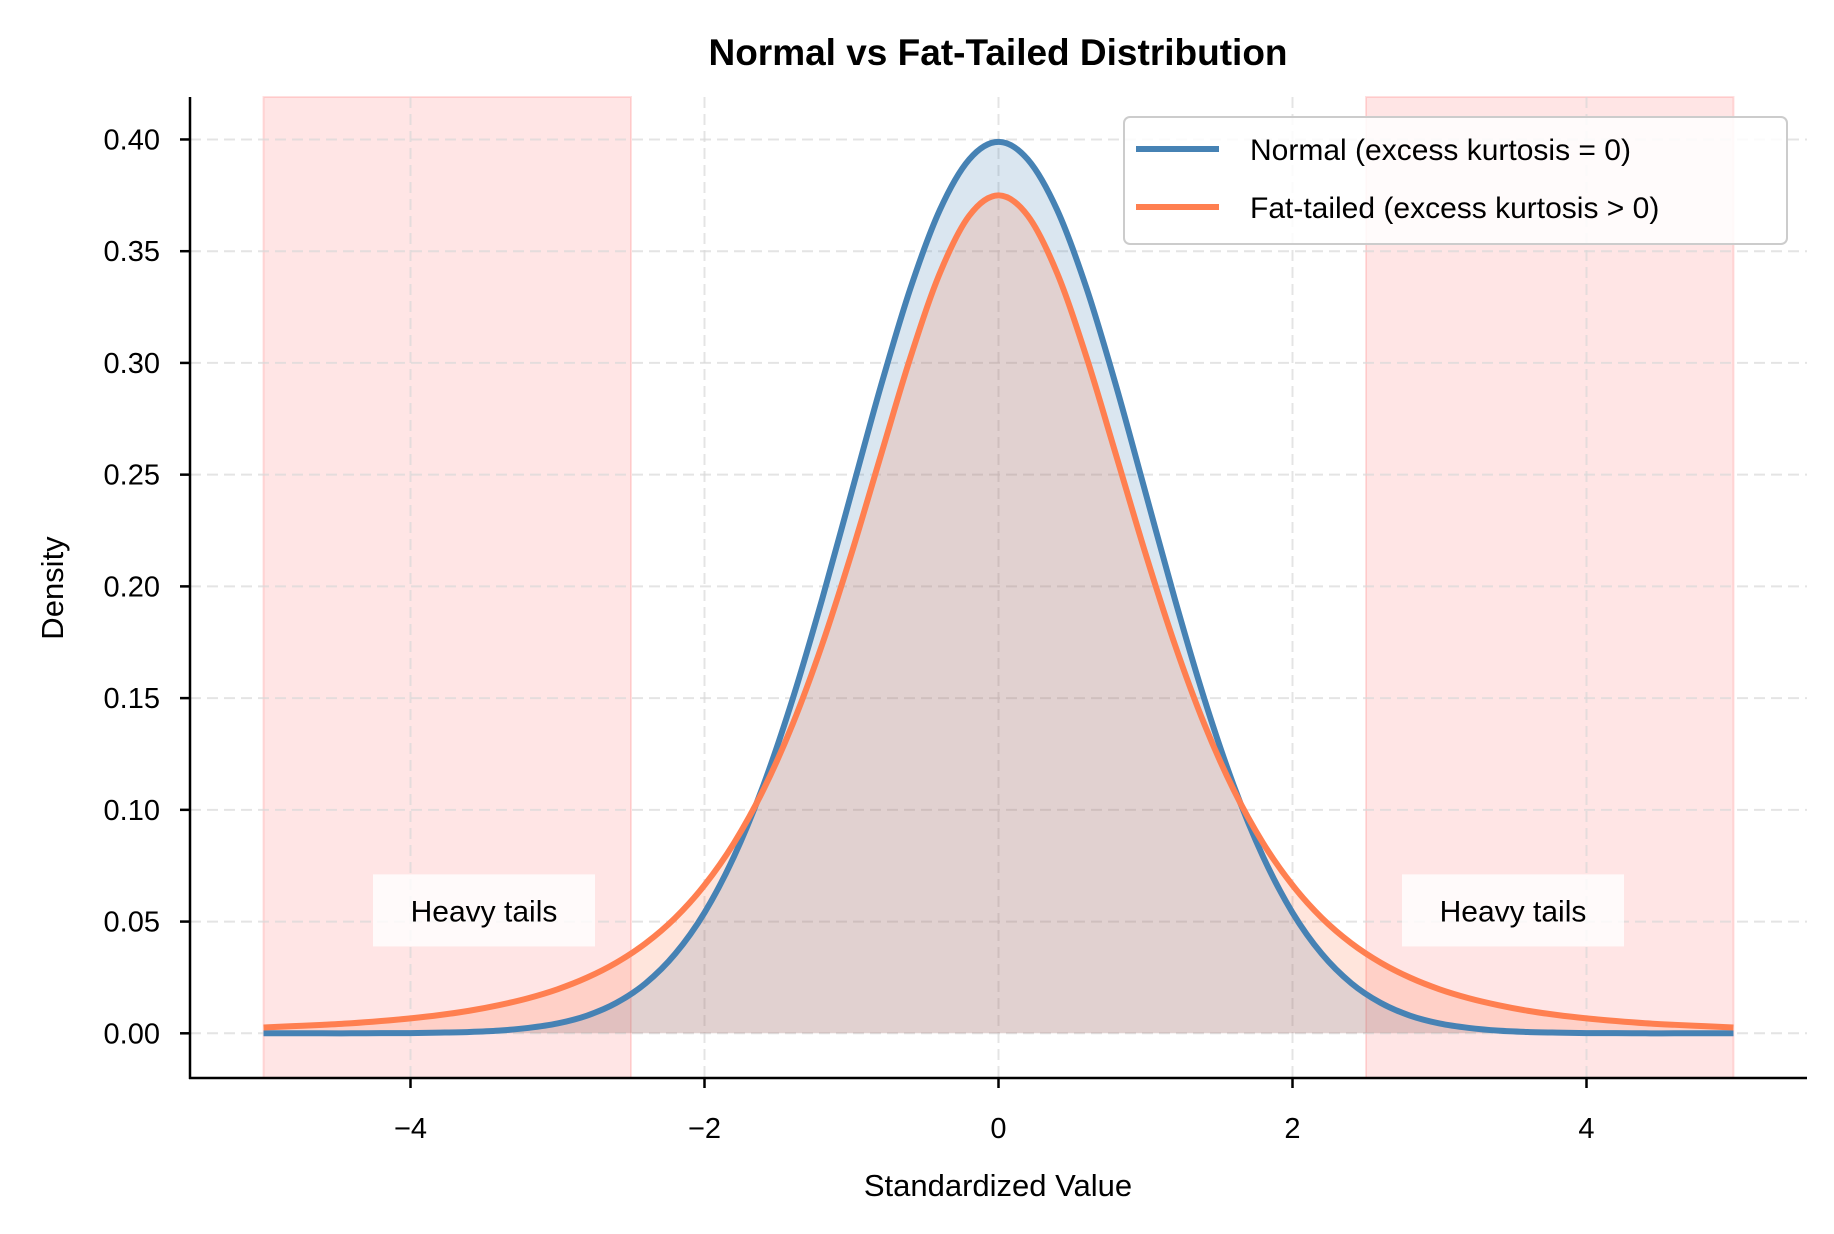  I want to click on legend-box, so click(1455, 180).